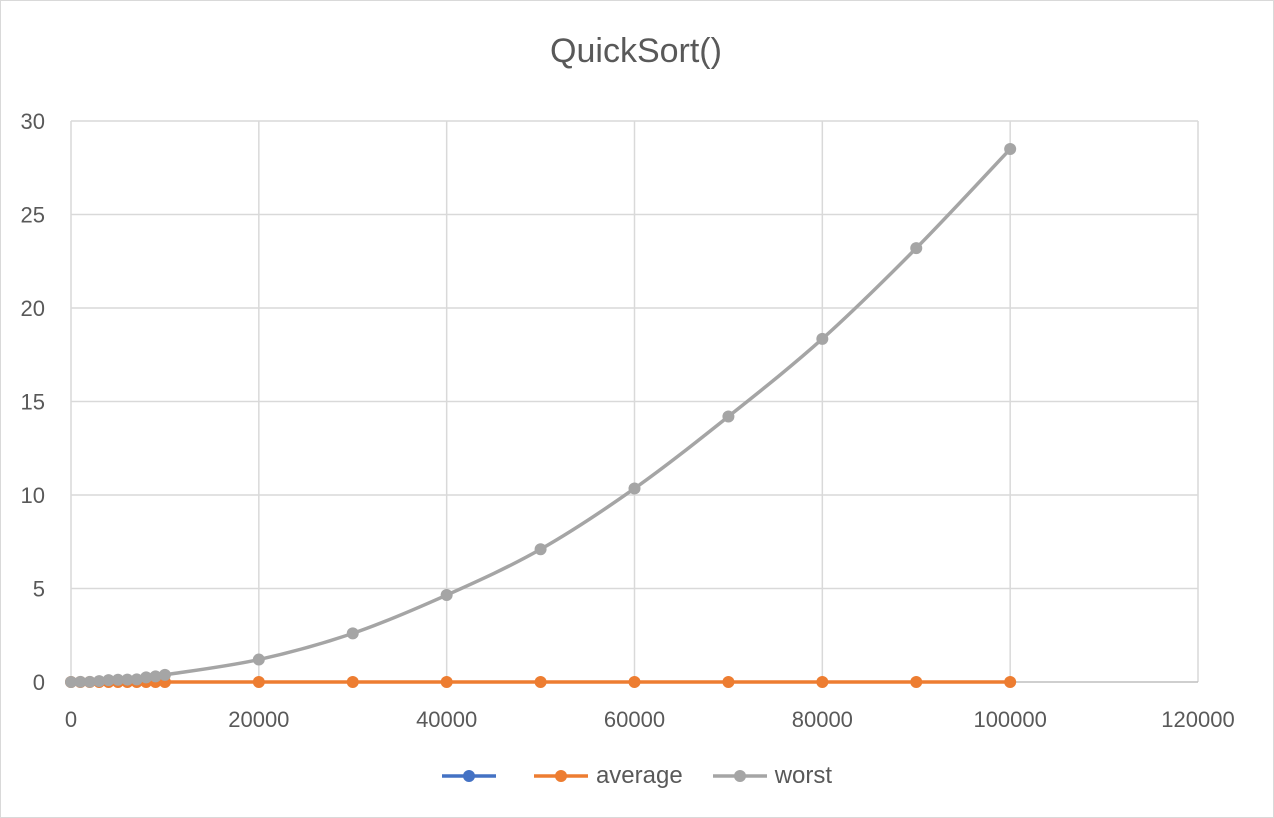 This screenshot has height=818, width=1274. Describe the element at coordinates (634, 719) in the screenshot. I see `x-tick-label-3: 60000` at that location.